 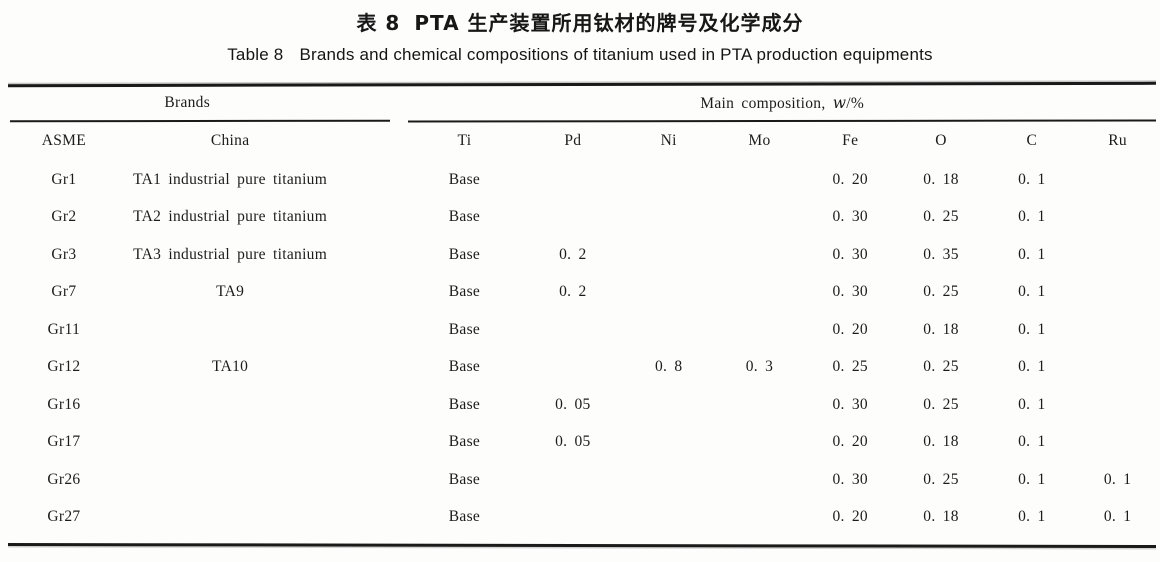 What do you see at coordinates (64, 442) in the screenshot?
I see `cell-asme: Gr17` at bounding box center [64, 442].